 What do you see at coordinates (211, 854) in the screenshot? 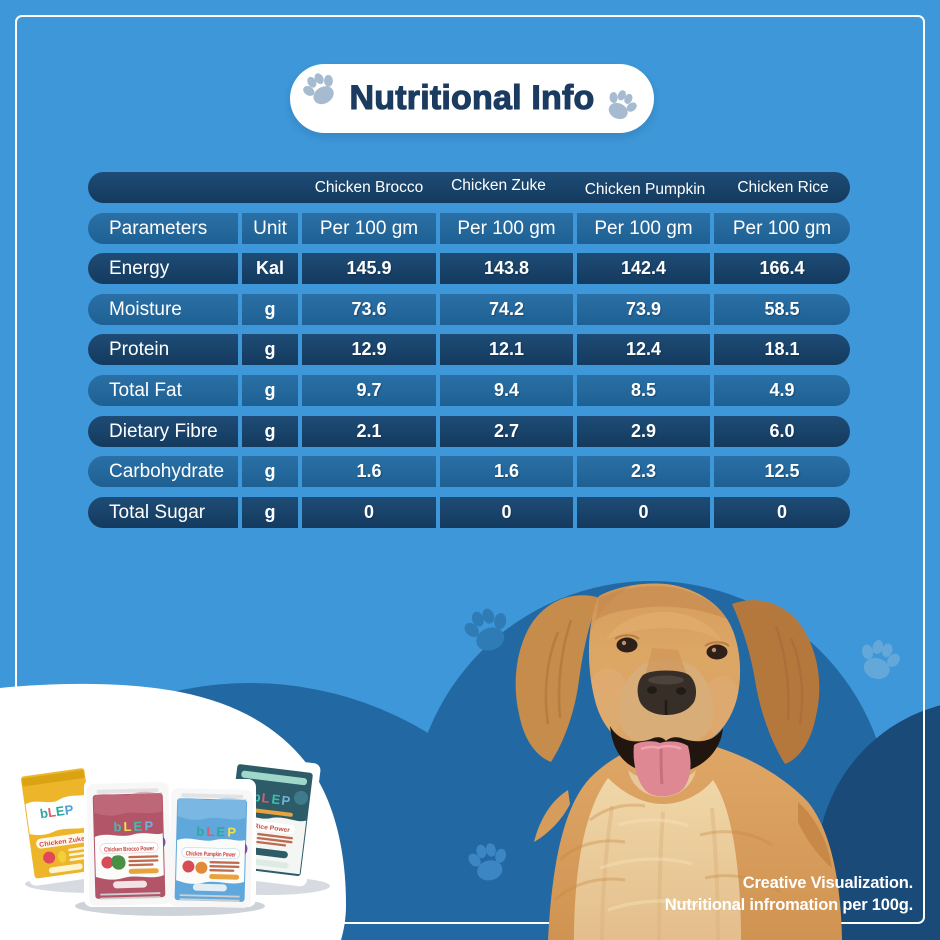
I see `svg-text: Chicken Pumpkin Power` at bounding box center [211, 854].